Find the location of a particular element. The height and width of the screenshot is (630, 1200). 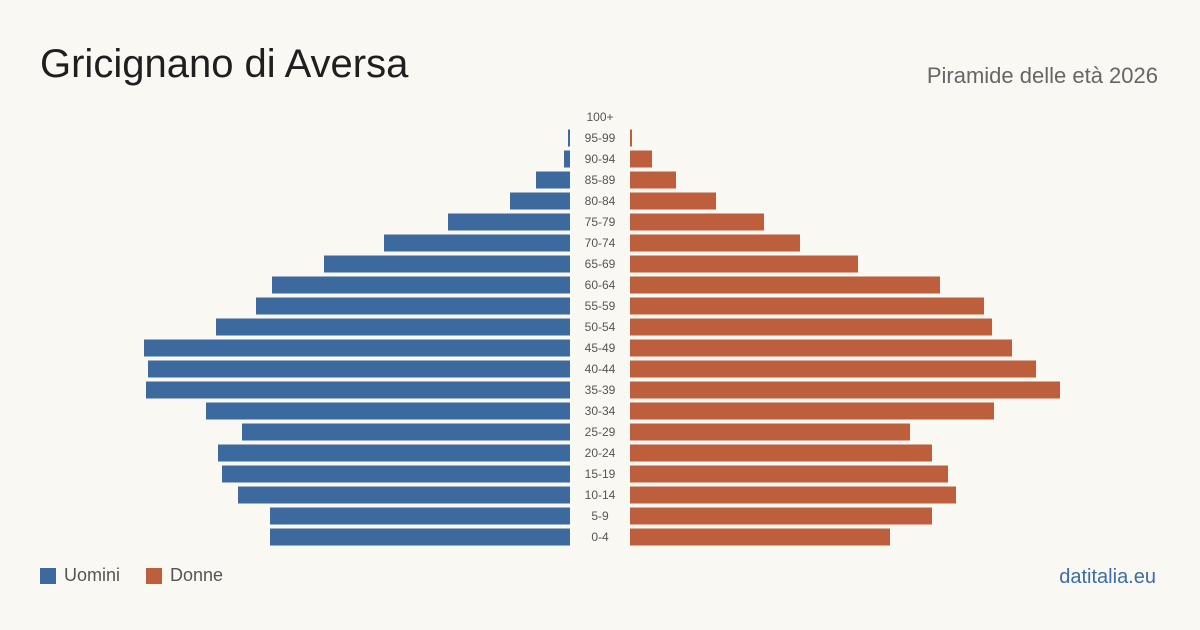

legend-swatch-men is located at coordinates (48, 575).